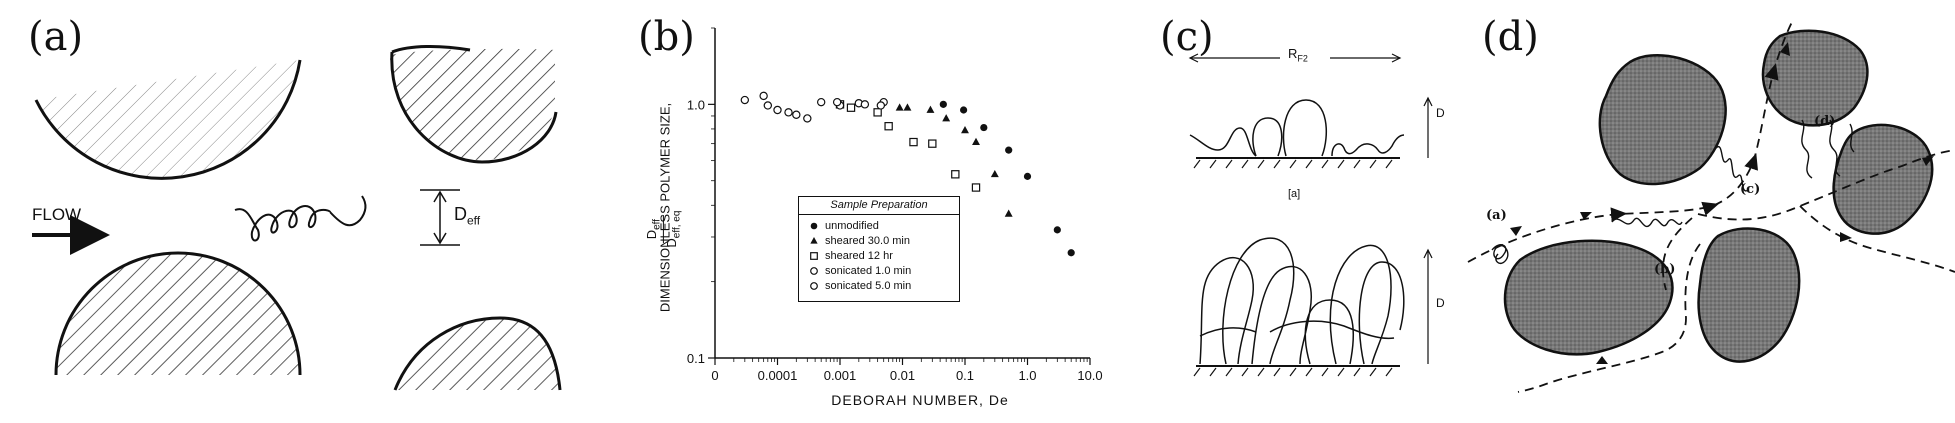 The image size is (1955, 423). I want to click on polymer-c, so click(1732, 168).